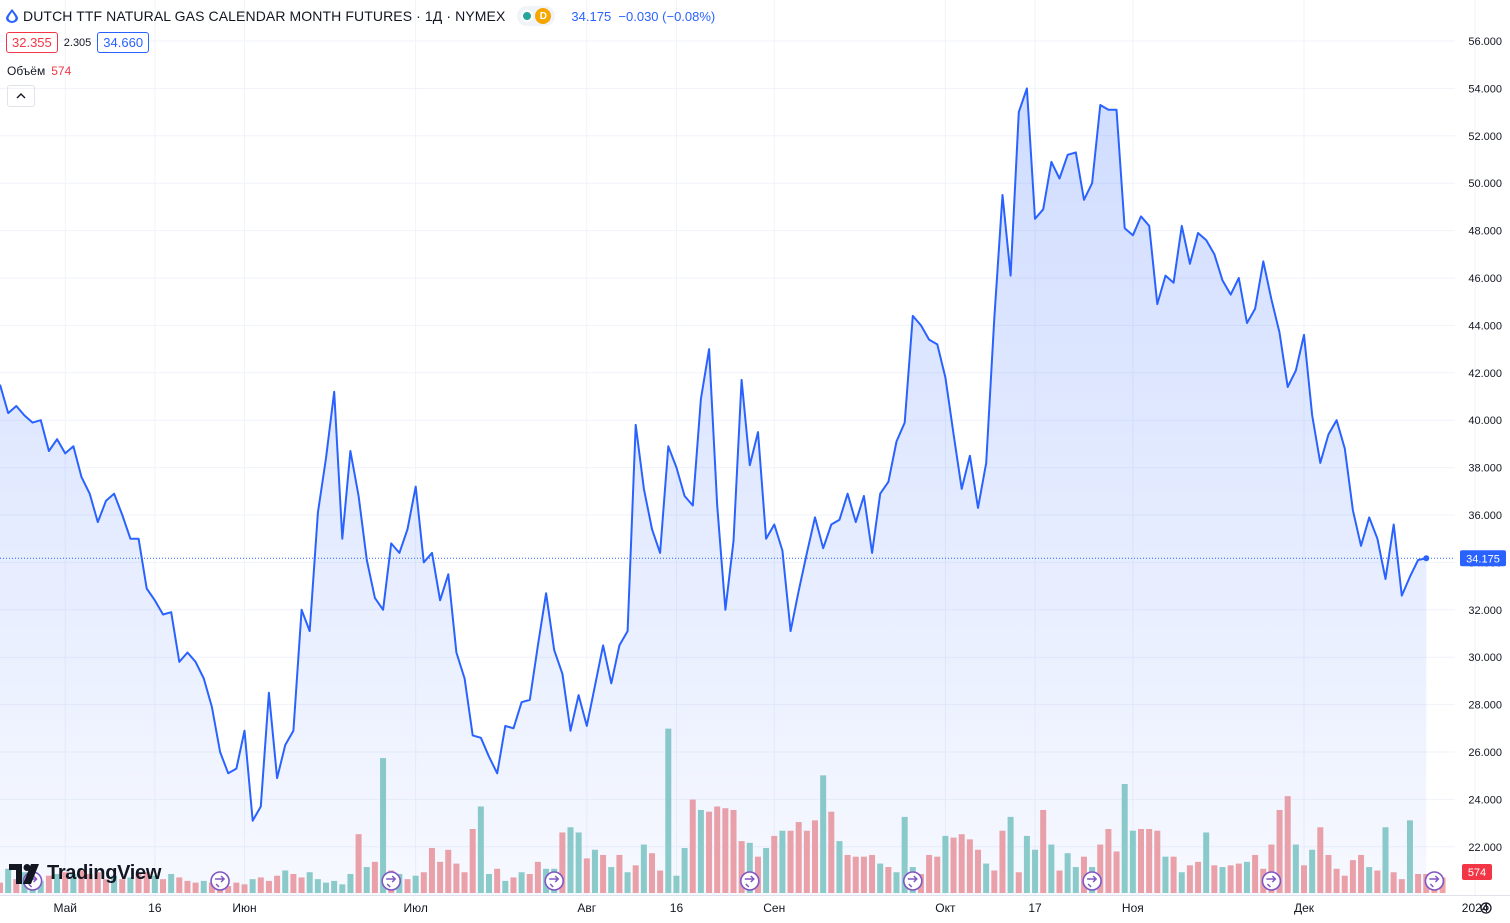 This screenshot has width=1510, height=923. I want to click on tradingview-logo-icon, so click(24, 873).